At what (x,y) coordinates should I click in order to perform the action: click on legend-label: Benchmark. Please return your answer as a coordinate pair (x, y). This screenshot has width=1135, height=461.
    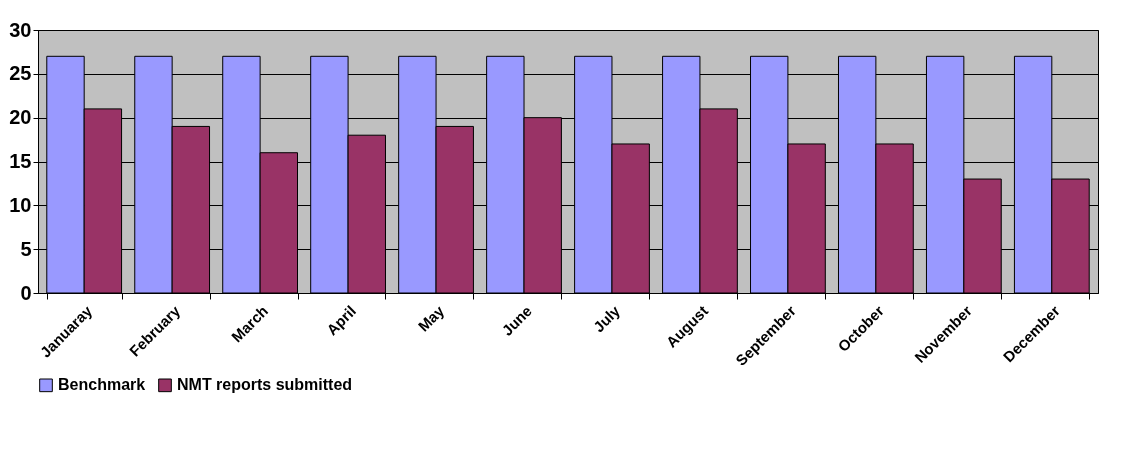
    Looking at the image, I should click on (102, 385).